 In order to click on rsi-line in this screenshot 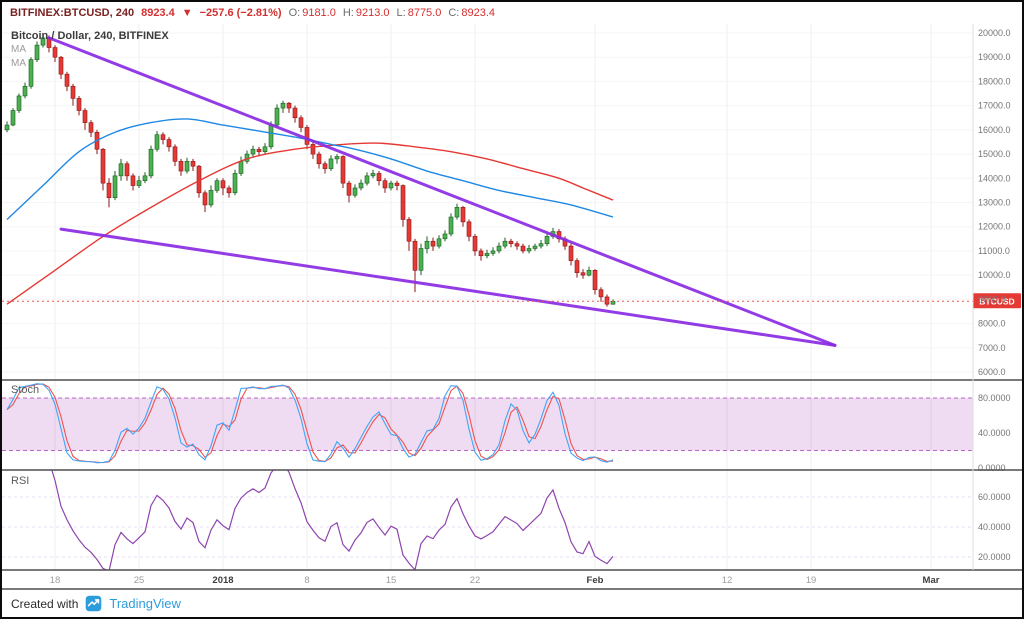, I will do `click(332, 520)`.